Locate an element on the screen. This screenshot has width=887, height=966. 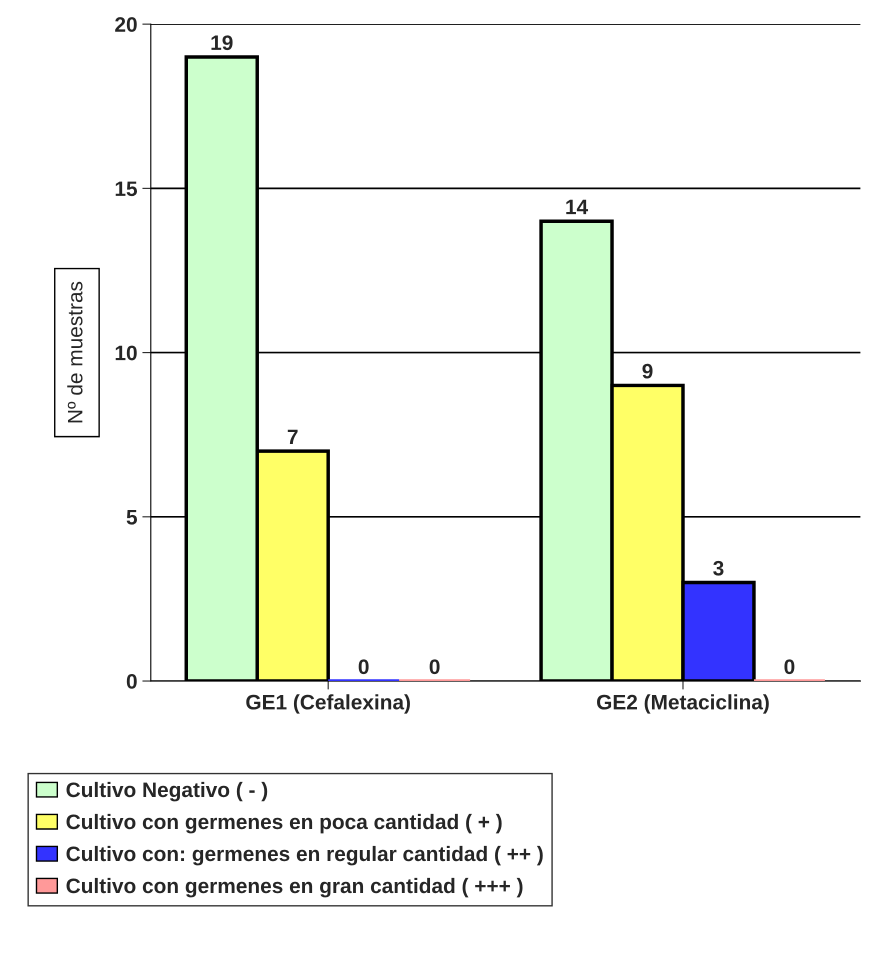
x-tick-label: GE1 (Cefalexina) is located at coordinates (328, 704).